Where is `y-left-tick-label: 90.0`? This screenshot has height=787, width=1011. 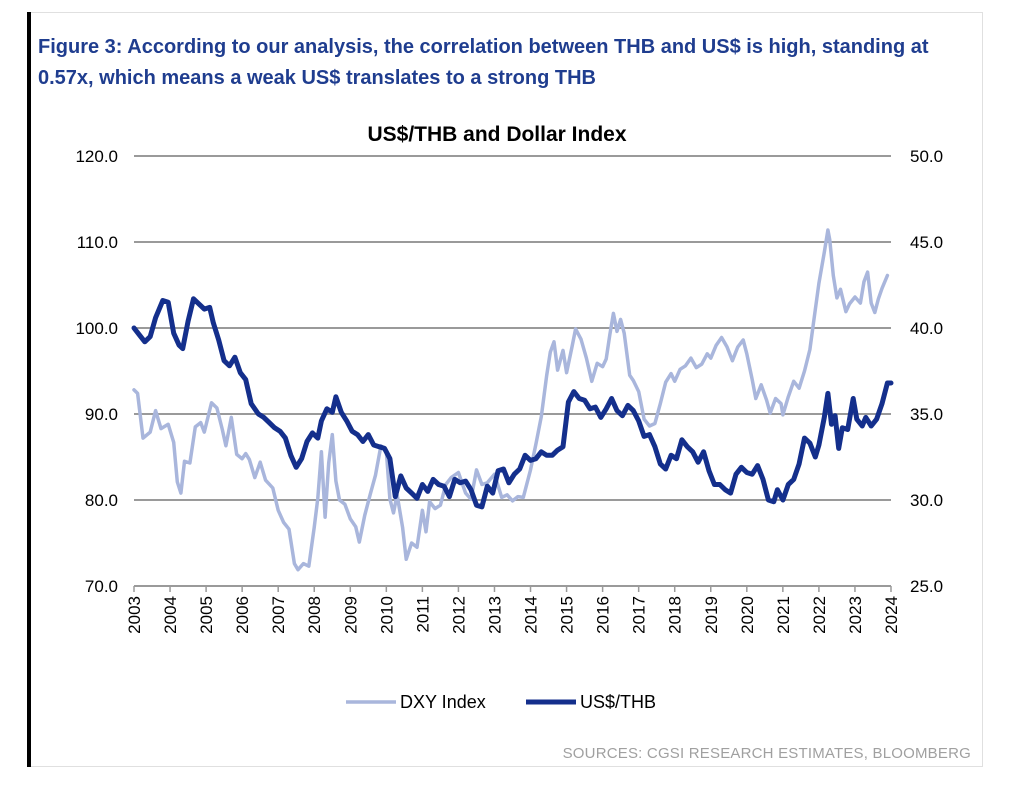 y-left-tick-label: 90.0 is located at coordinates (101, 414).